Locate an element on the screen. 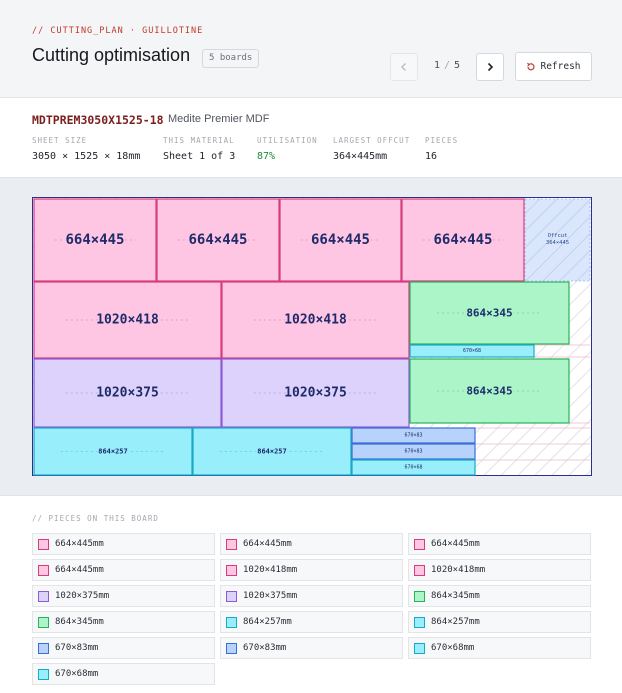  stat-label: UTILISATION is located at coordinates (287, 140).